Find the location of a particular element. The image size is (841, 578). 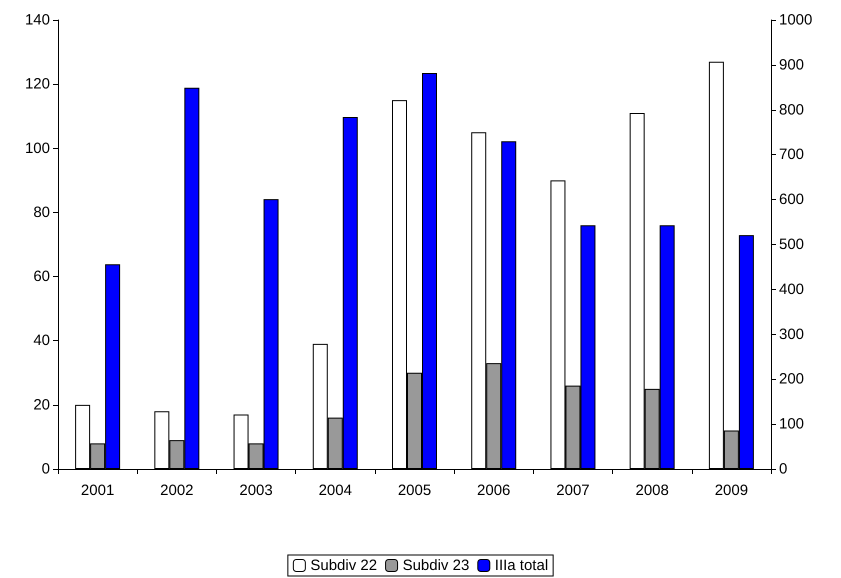

y2-tick-label: 900 is located at coordinates (791, 65).